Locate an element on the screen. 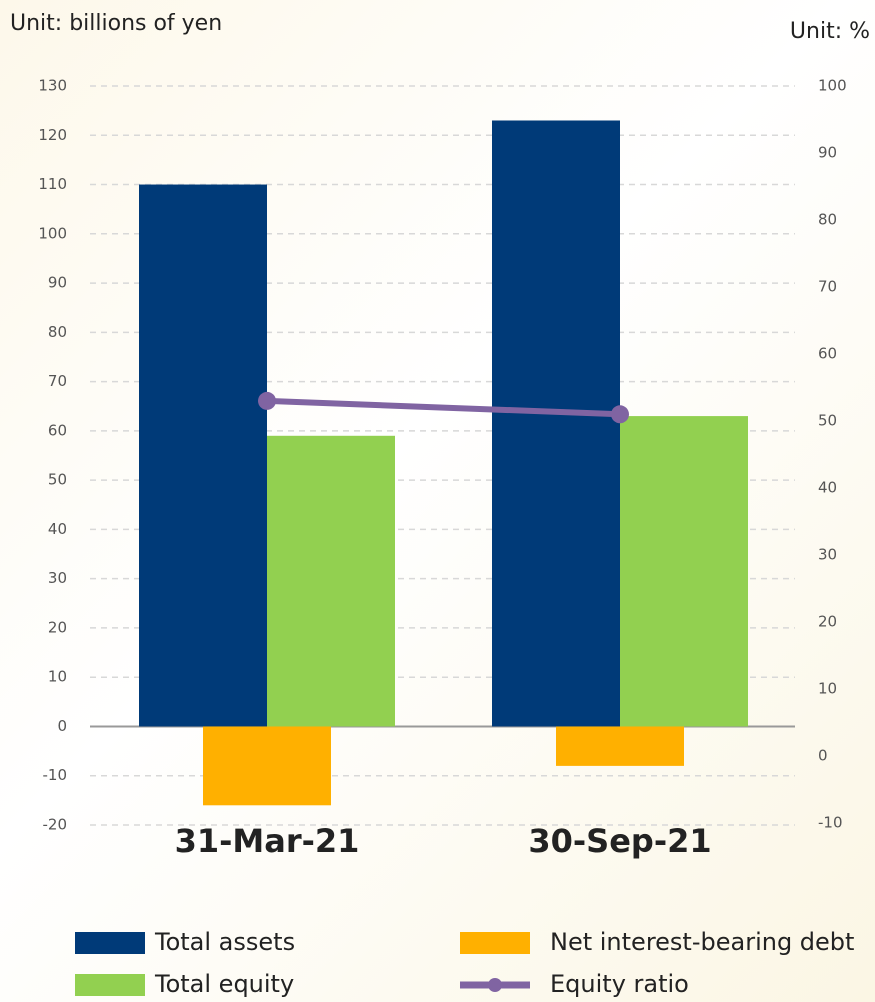  y-tick-label: 30 is located at coordinates (57, 578).